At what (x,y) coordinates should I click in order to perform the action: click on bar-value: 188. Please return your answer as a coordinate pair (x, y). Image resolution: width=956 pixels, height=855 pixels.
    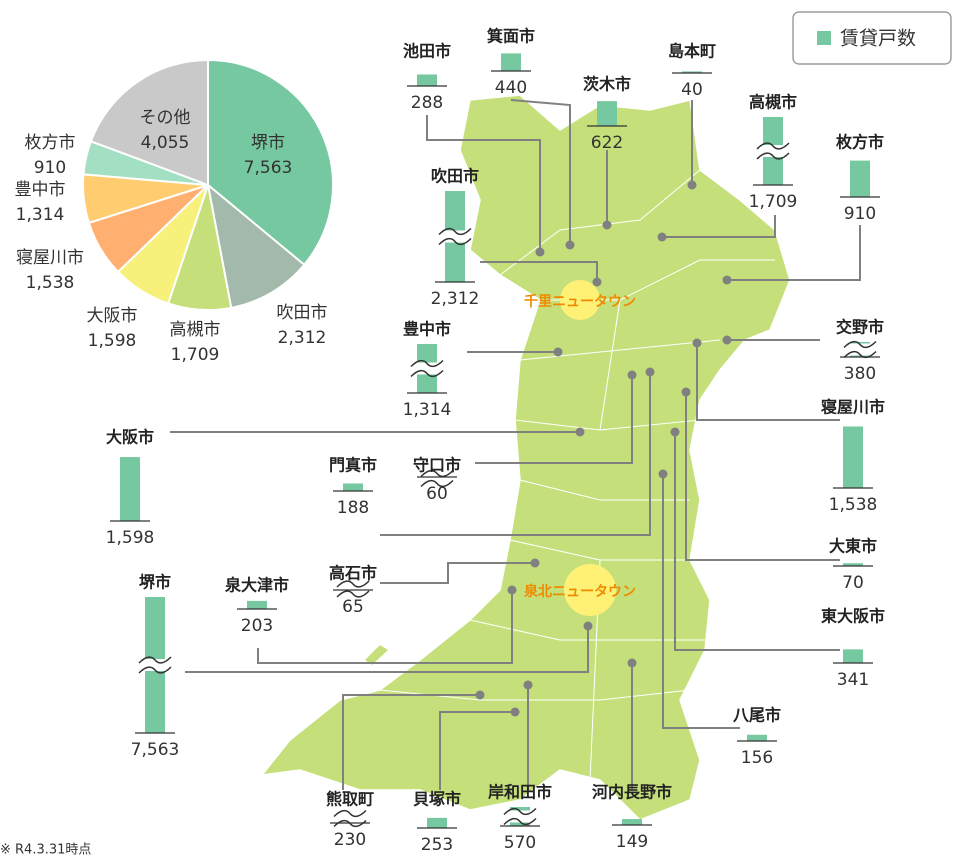
    Looking at the image, I should click on (353, 508).